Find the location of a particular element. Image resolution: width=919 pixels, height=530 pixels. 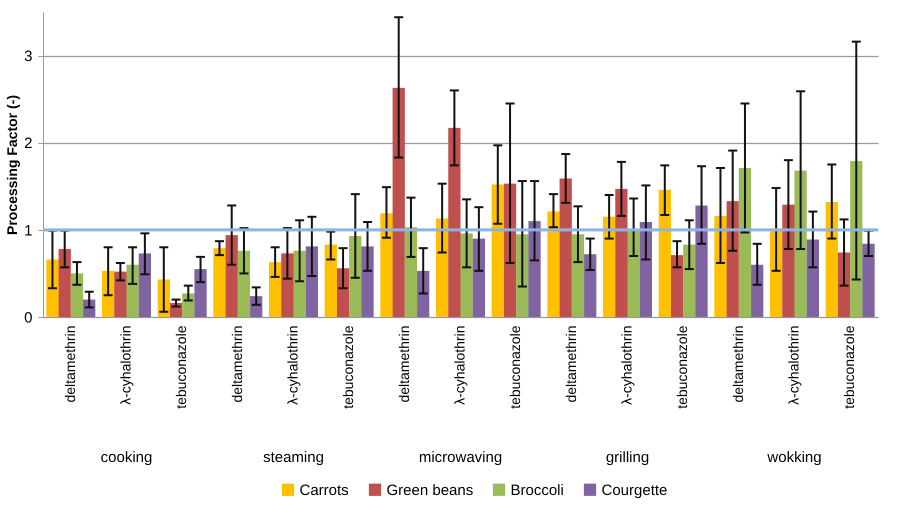

text: wokking is located at coordinates (794, 457).